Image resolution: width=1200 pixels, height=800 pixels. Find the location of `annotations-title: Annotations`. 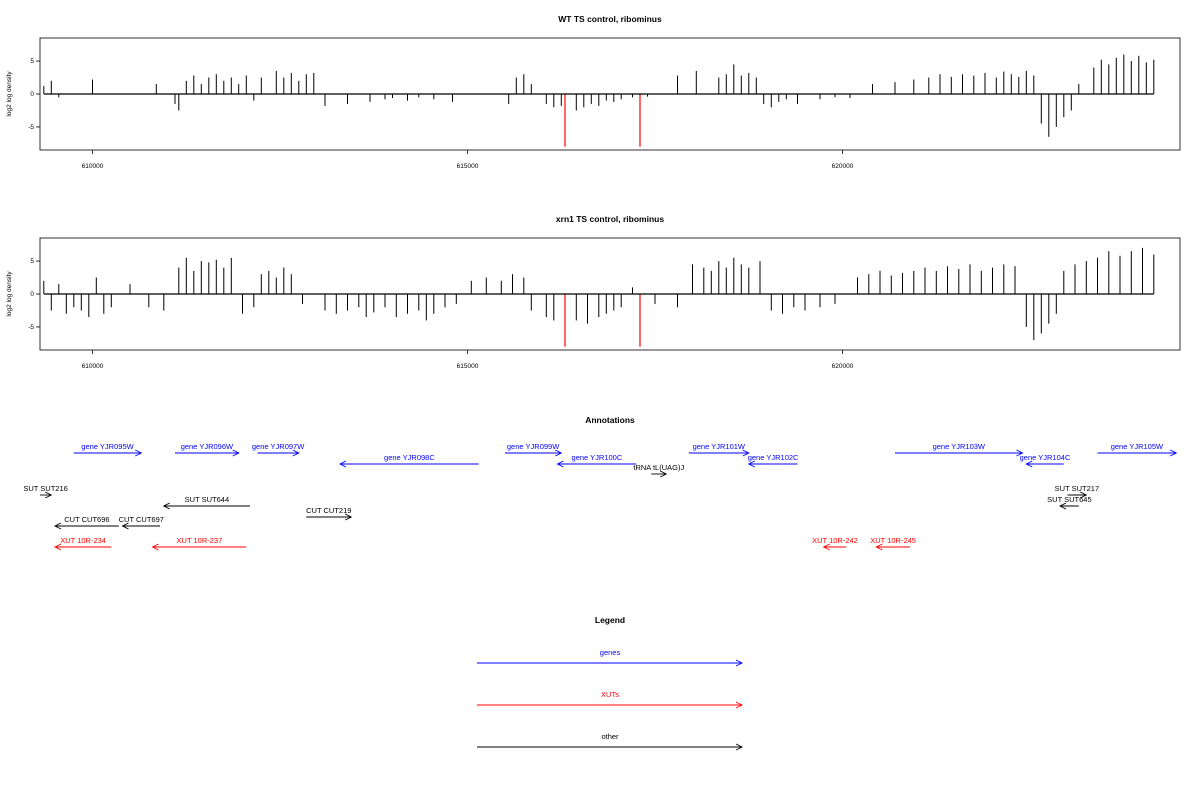

annotations-title: Annotations is located at coordinates (610, 420).